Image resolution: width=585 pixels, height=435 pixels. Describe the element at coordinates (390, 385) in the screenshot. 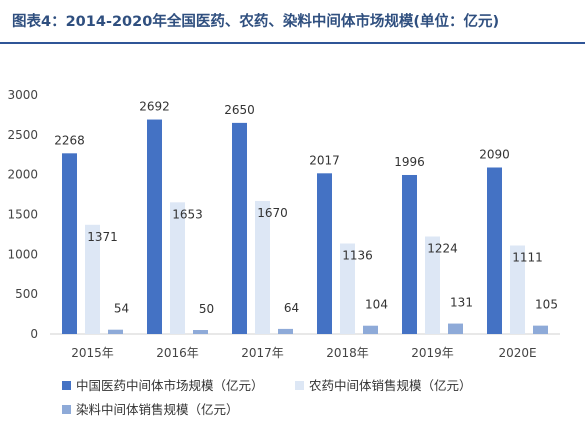

I see `legend-label: 农药中间体销售规模（亿元）` at that location.